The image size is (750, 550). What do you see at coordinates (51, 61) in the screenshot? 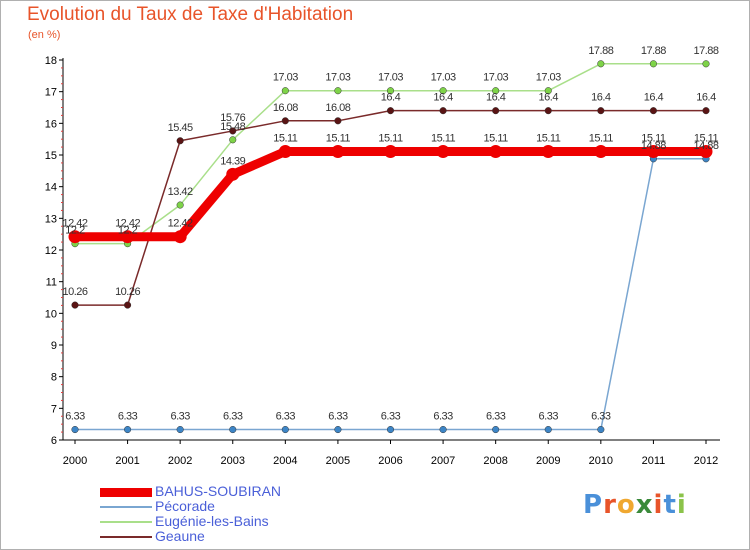
I see `y-tick-label: 18` at bounding box center [51, 61].